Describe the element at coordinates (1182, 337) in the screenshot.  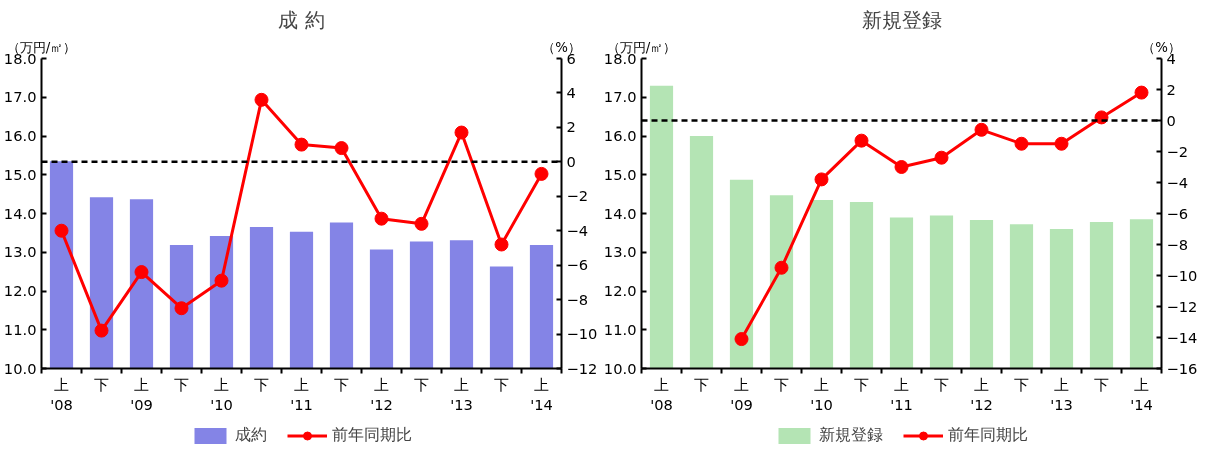
I see `y2-tick-label: −14` at that location.